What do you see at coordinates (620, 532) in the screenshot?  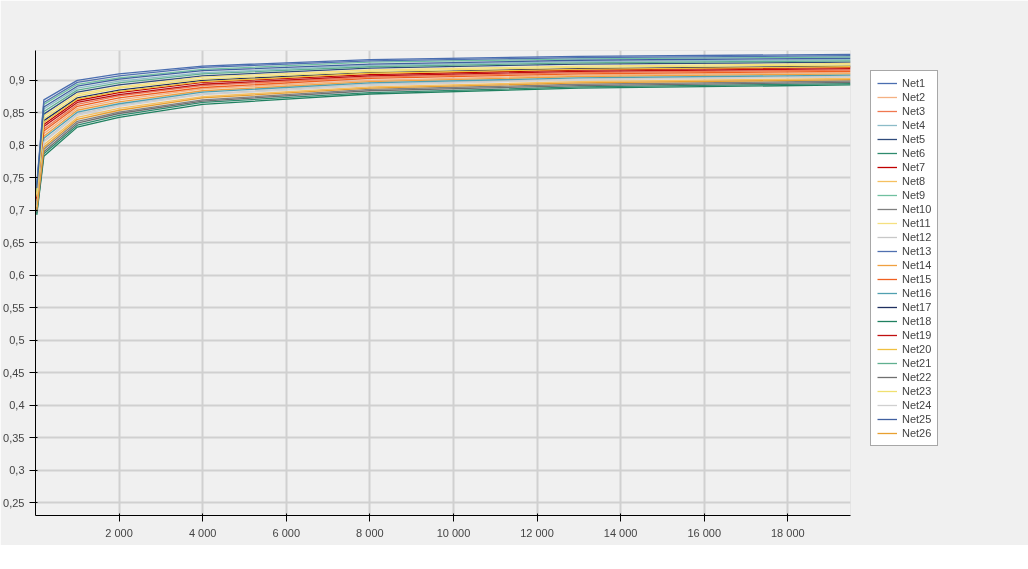 I see `x-tick-label: 14 000` at bounding box center [620, 532].